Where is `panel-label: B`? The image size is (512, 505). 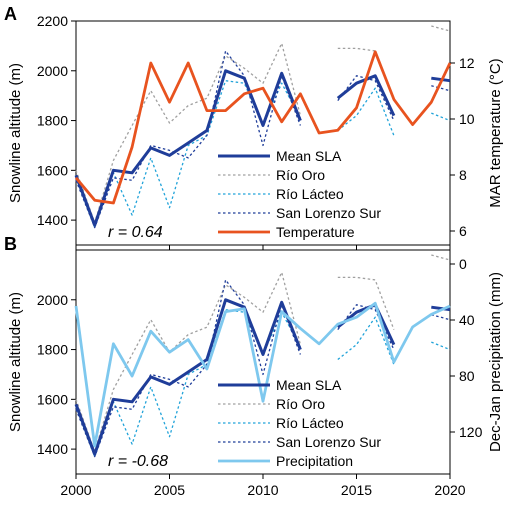 panel-label: B is located at coordinates (10, 244).